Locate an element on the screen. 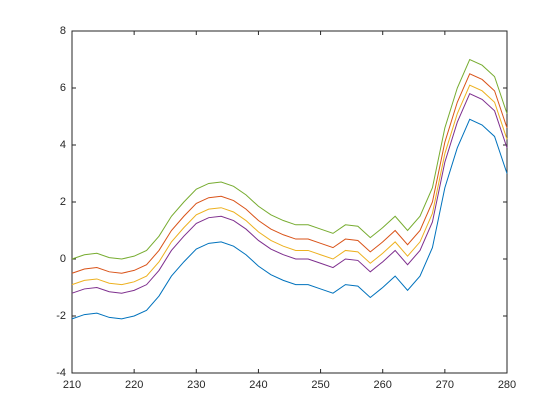  x-tick-label: 250 is located at coordinates (320, 385).